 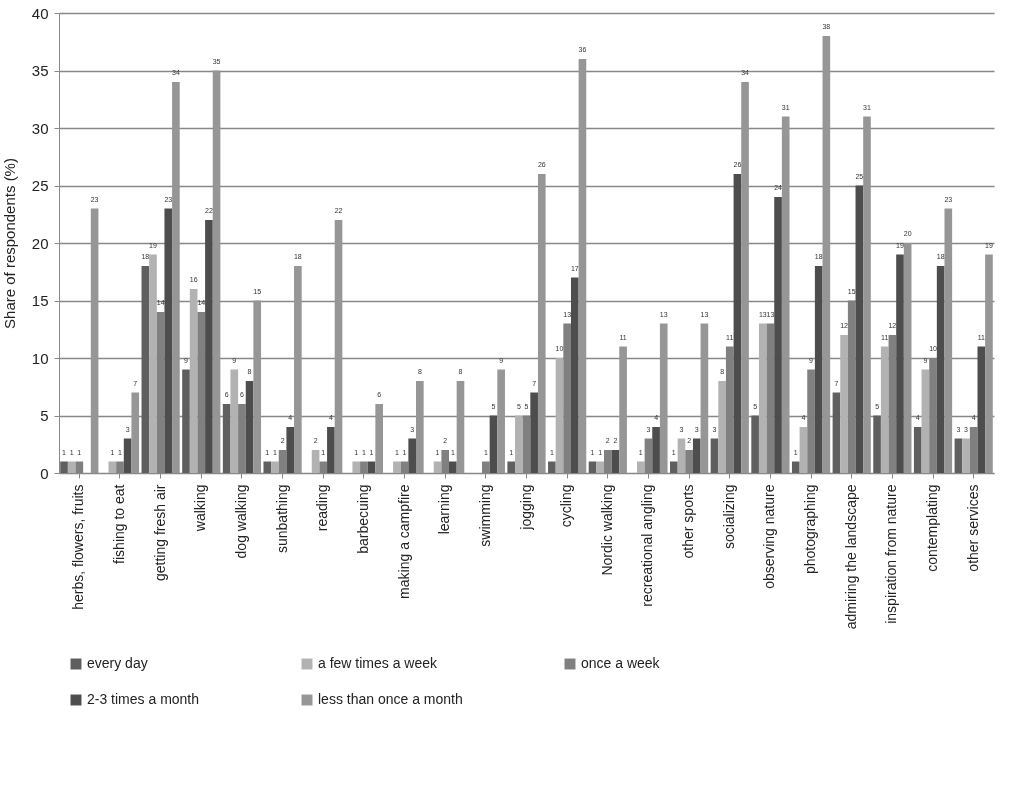 What do you see at coordinates (117, 663) in the screenshot?
I see `legend-label: every day` at bounding box center [117, 663].